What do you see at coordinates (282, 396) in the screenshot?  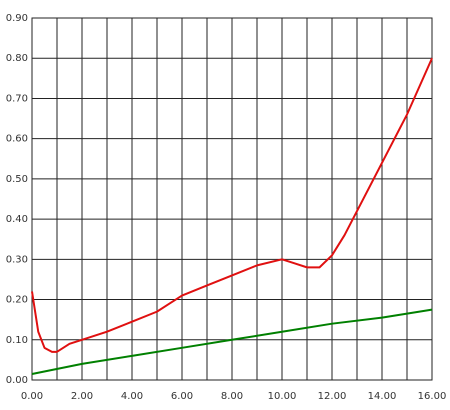 I see `x-tick-label: 10.00` at bounding box center [282, 396].